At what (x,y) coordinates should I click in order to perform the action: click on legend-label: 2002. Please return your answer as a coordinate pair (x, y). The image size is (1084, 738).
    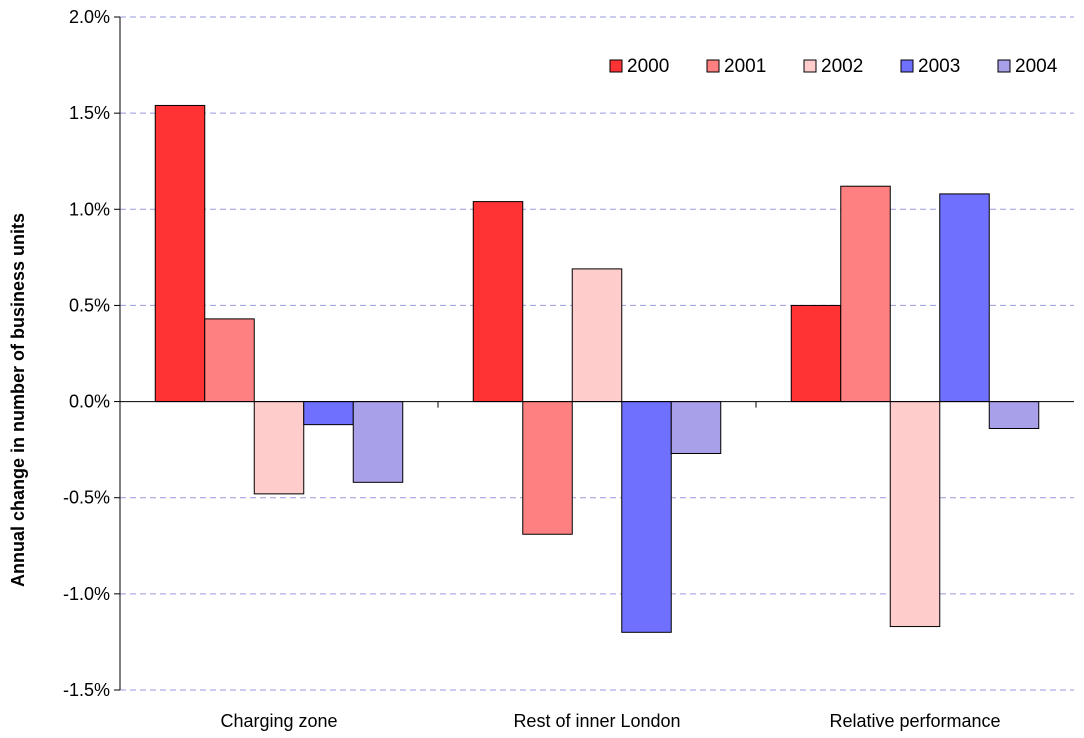
    Looking at the image, I should click on (842, 66).